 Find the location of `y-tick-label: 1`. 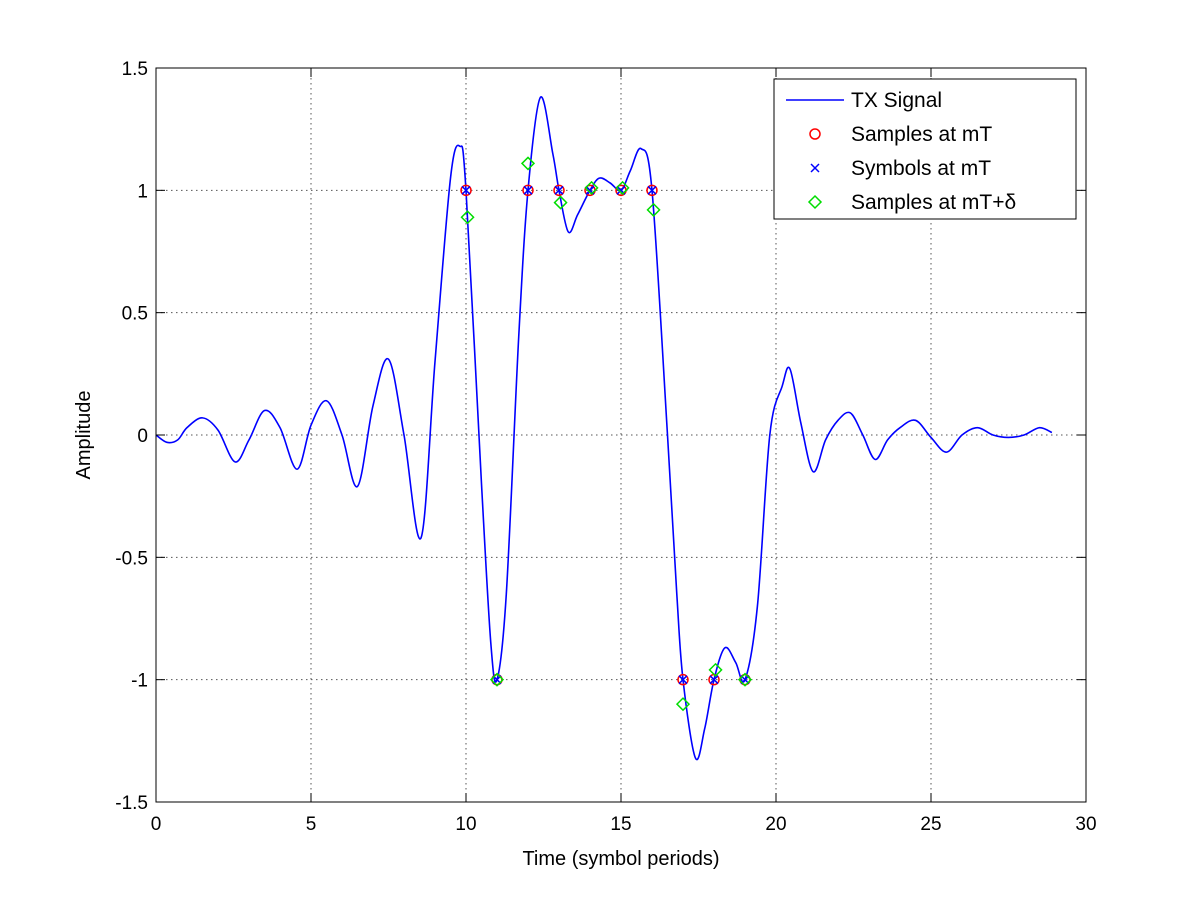

y-tick-label: 1 is located at coordinates (142, 191).